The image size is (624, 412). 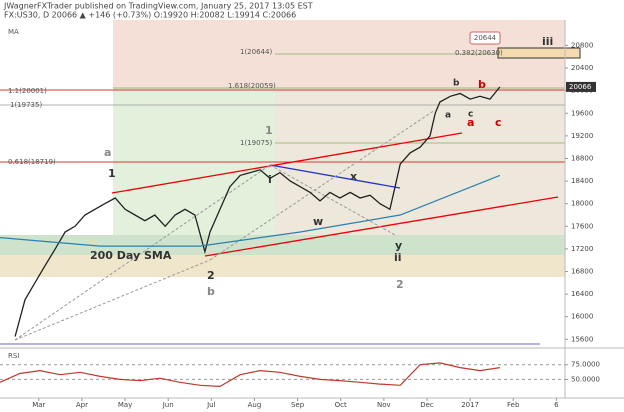 What do you see at coordinates (38, 405) in the screenshot?
I see `x-tick-label: Mar` at bounding box center [38, 405].